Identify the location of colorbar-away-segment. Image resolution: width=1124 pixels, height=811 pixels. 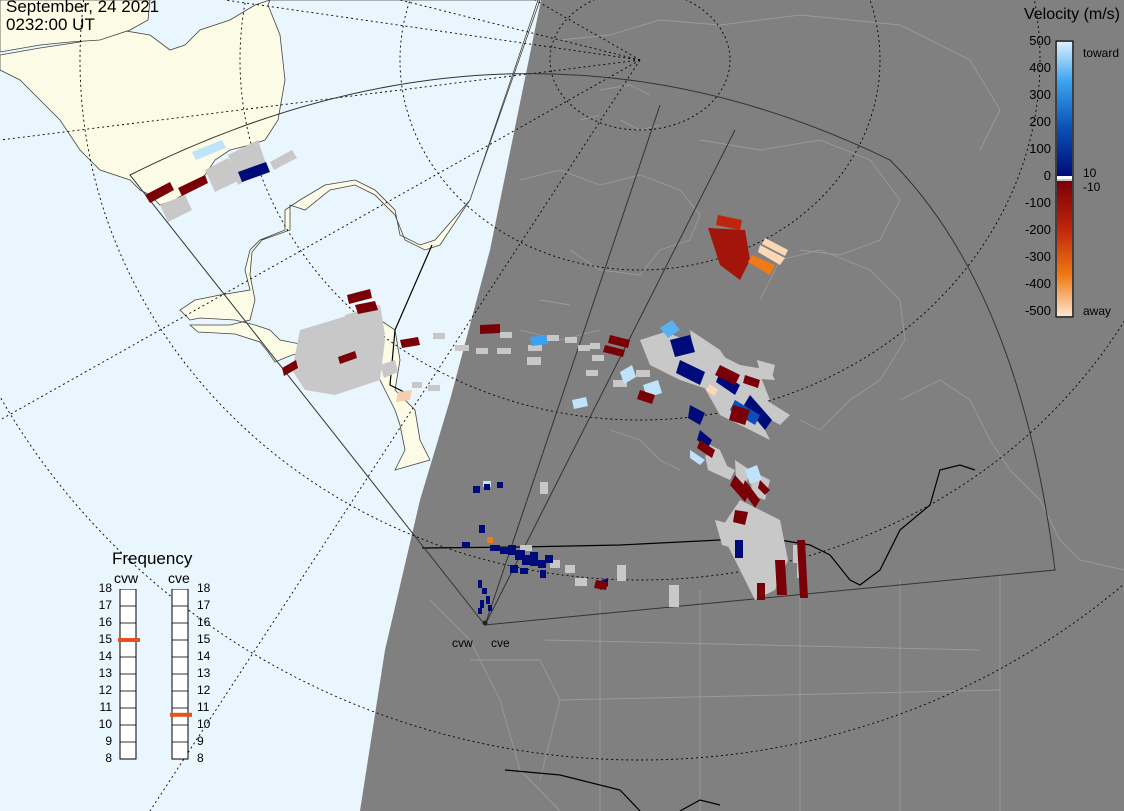
(1064, 248).